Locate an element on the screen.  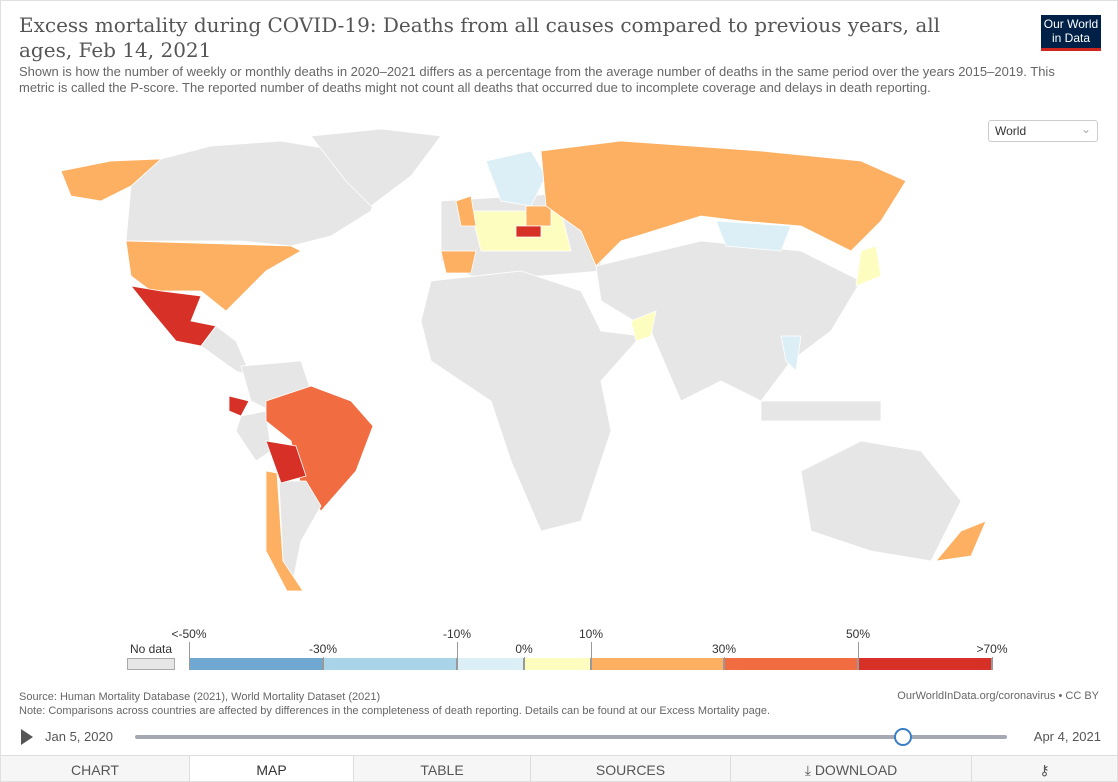
share-icon: ⚷ is located at coordinates (1044, 770).